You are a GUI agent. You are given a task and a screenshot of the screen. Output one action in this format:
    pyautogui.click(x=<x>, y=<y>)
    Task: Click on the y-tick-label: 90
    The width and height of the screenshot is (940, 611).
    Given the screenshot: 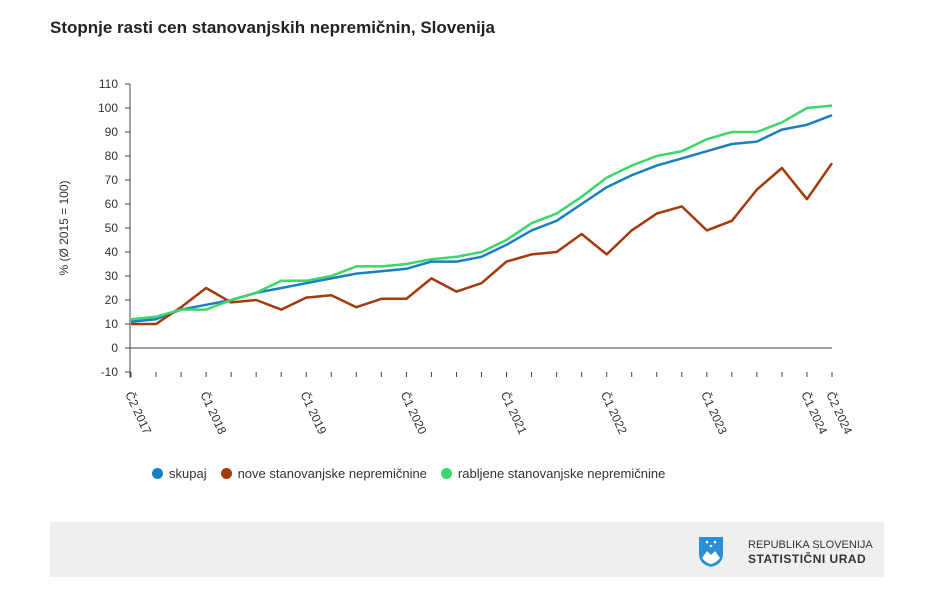 What is the action you would take?
    pyautogui.click(x=112, y=132)
    